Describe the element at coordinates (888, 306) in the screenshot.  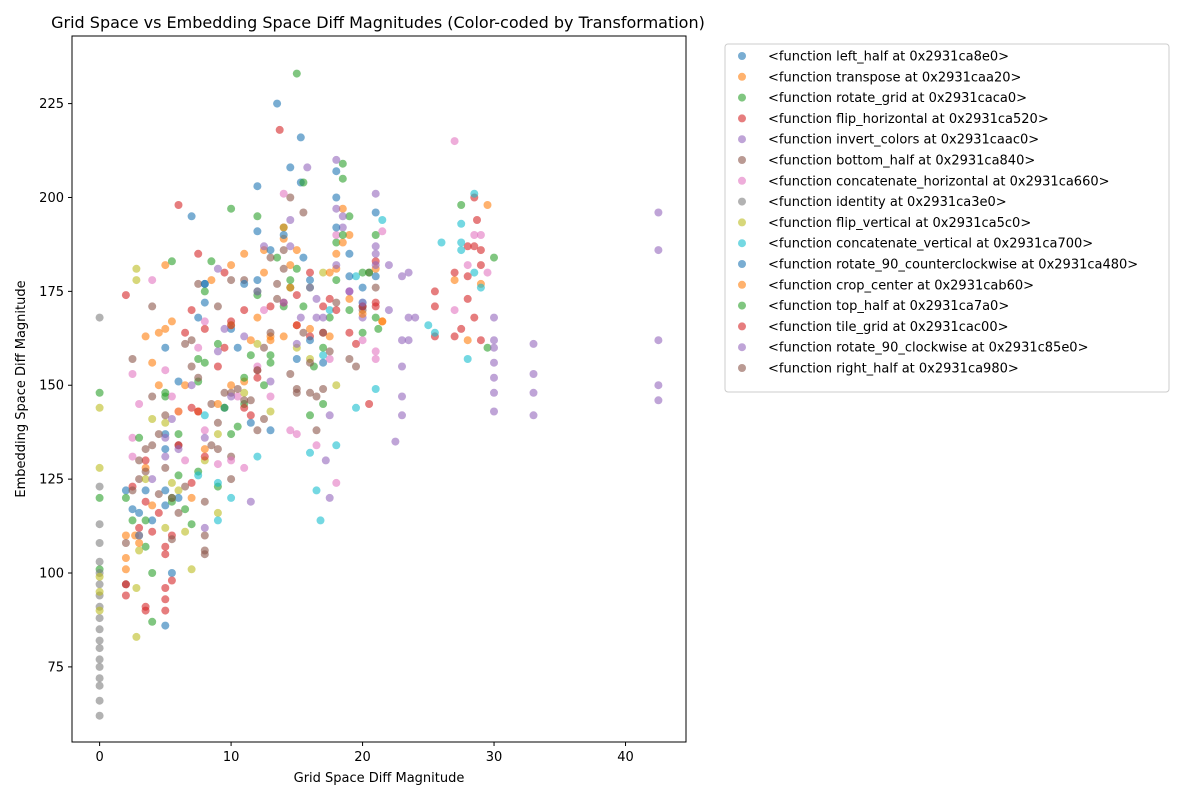
I see `legend-label: <function top_half at 0x2931ca7a0>` at that location.